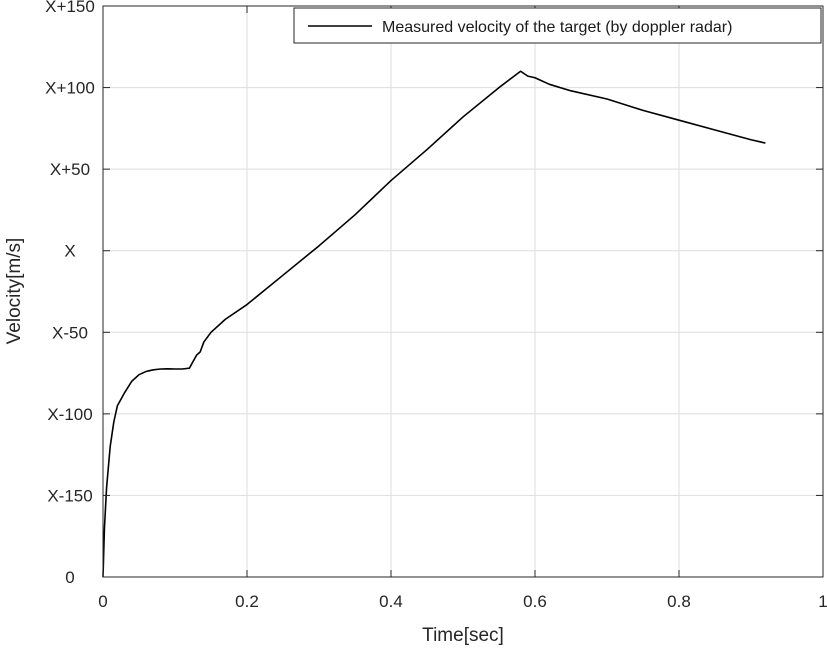 The width and height of the screenshot is (827, 648). I want to click on x-tick-label: 0.2, so click(247, 601).